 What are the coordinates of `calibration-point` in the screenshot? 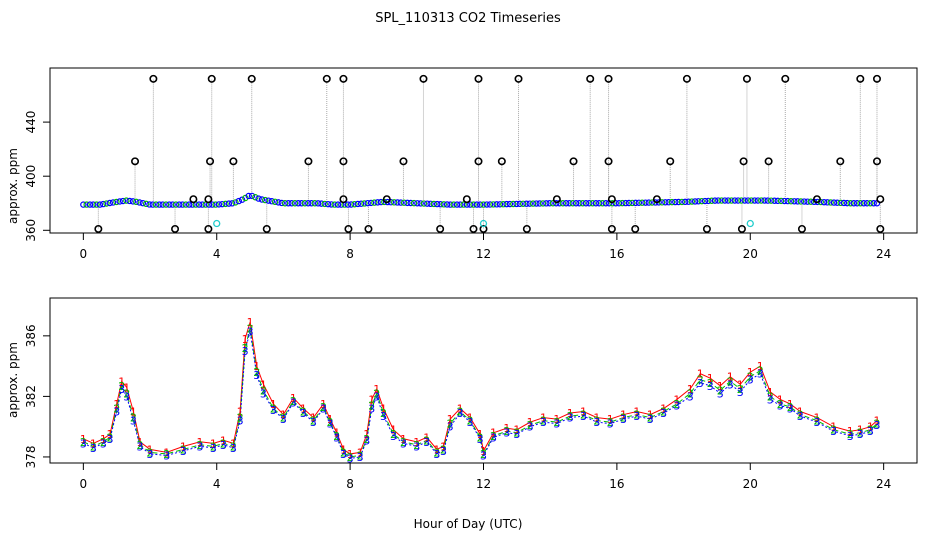 It's located at (217, 223).